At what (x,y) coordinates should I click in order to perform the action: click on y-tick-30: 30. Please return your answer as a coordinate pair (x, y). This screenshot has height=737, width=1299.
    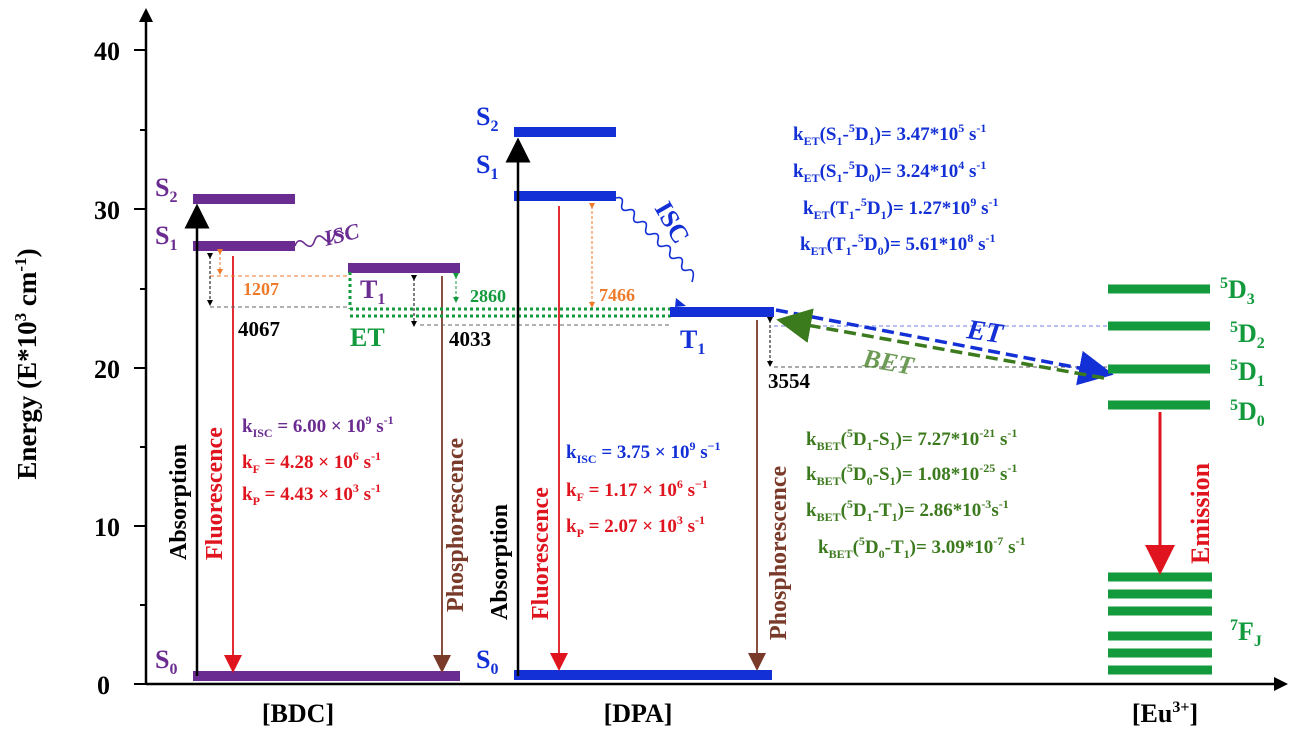
    Looking at the image, I should click on (107, 210).